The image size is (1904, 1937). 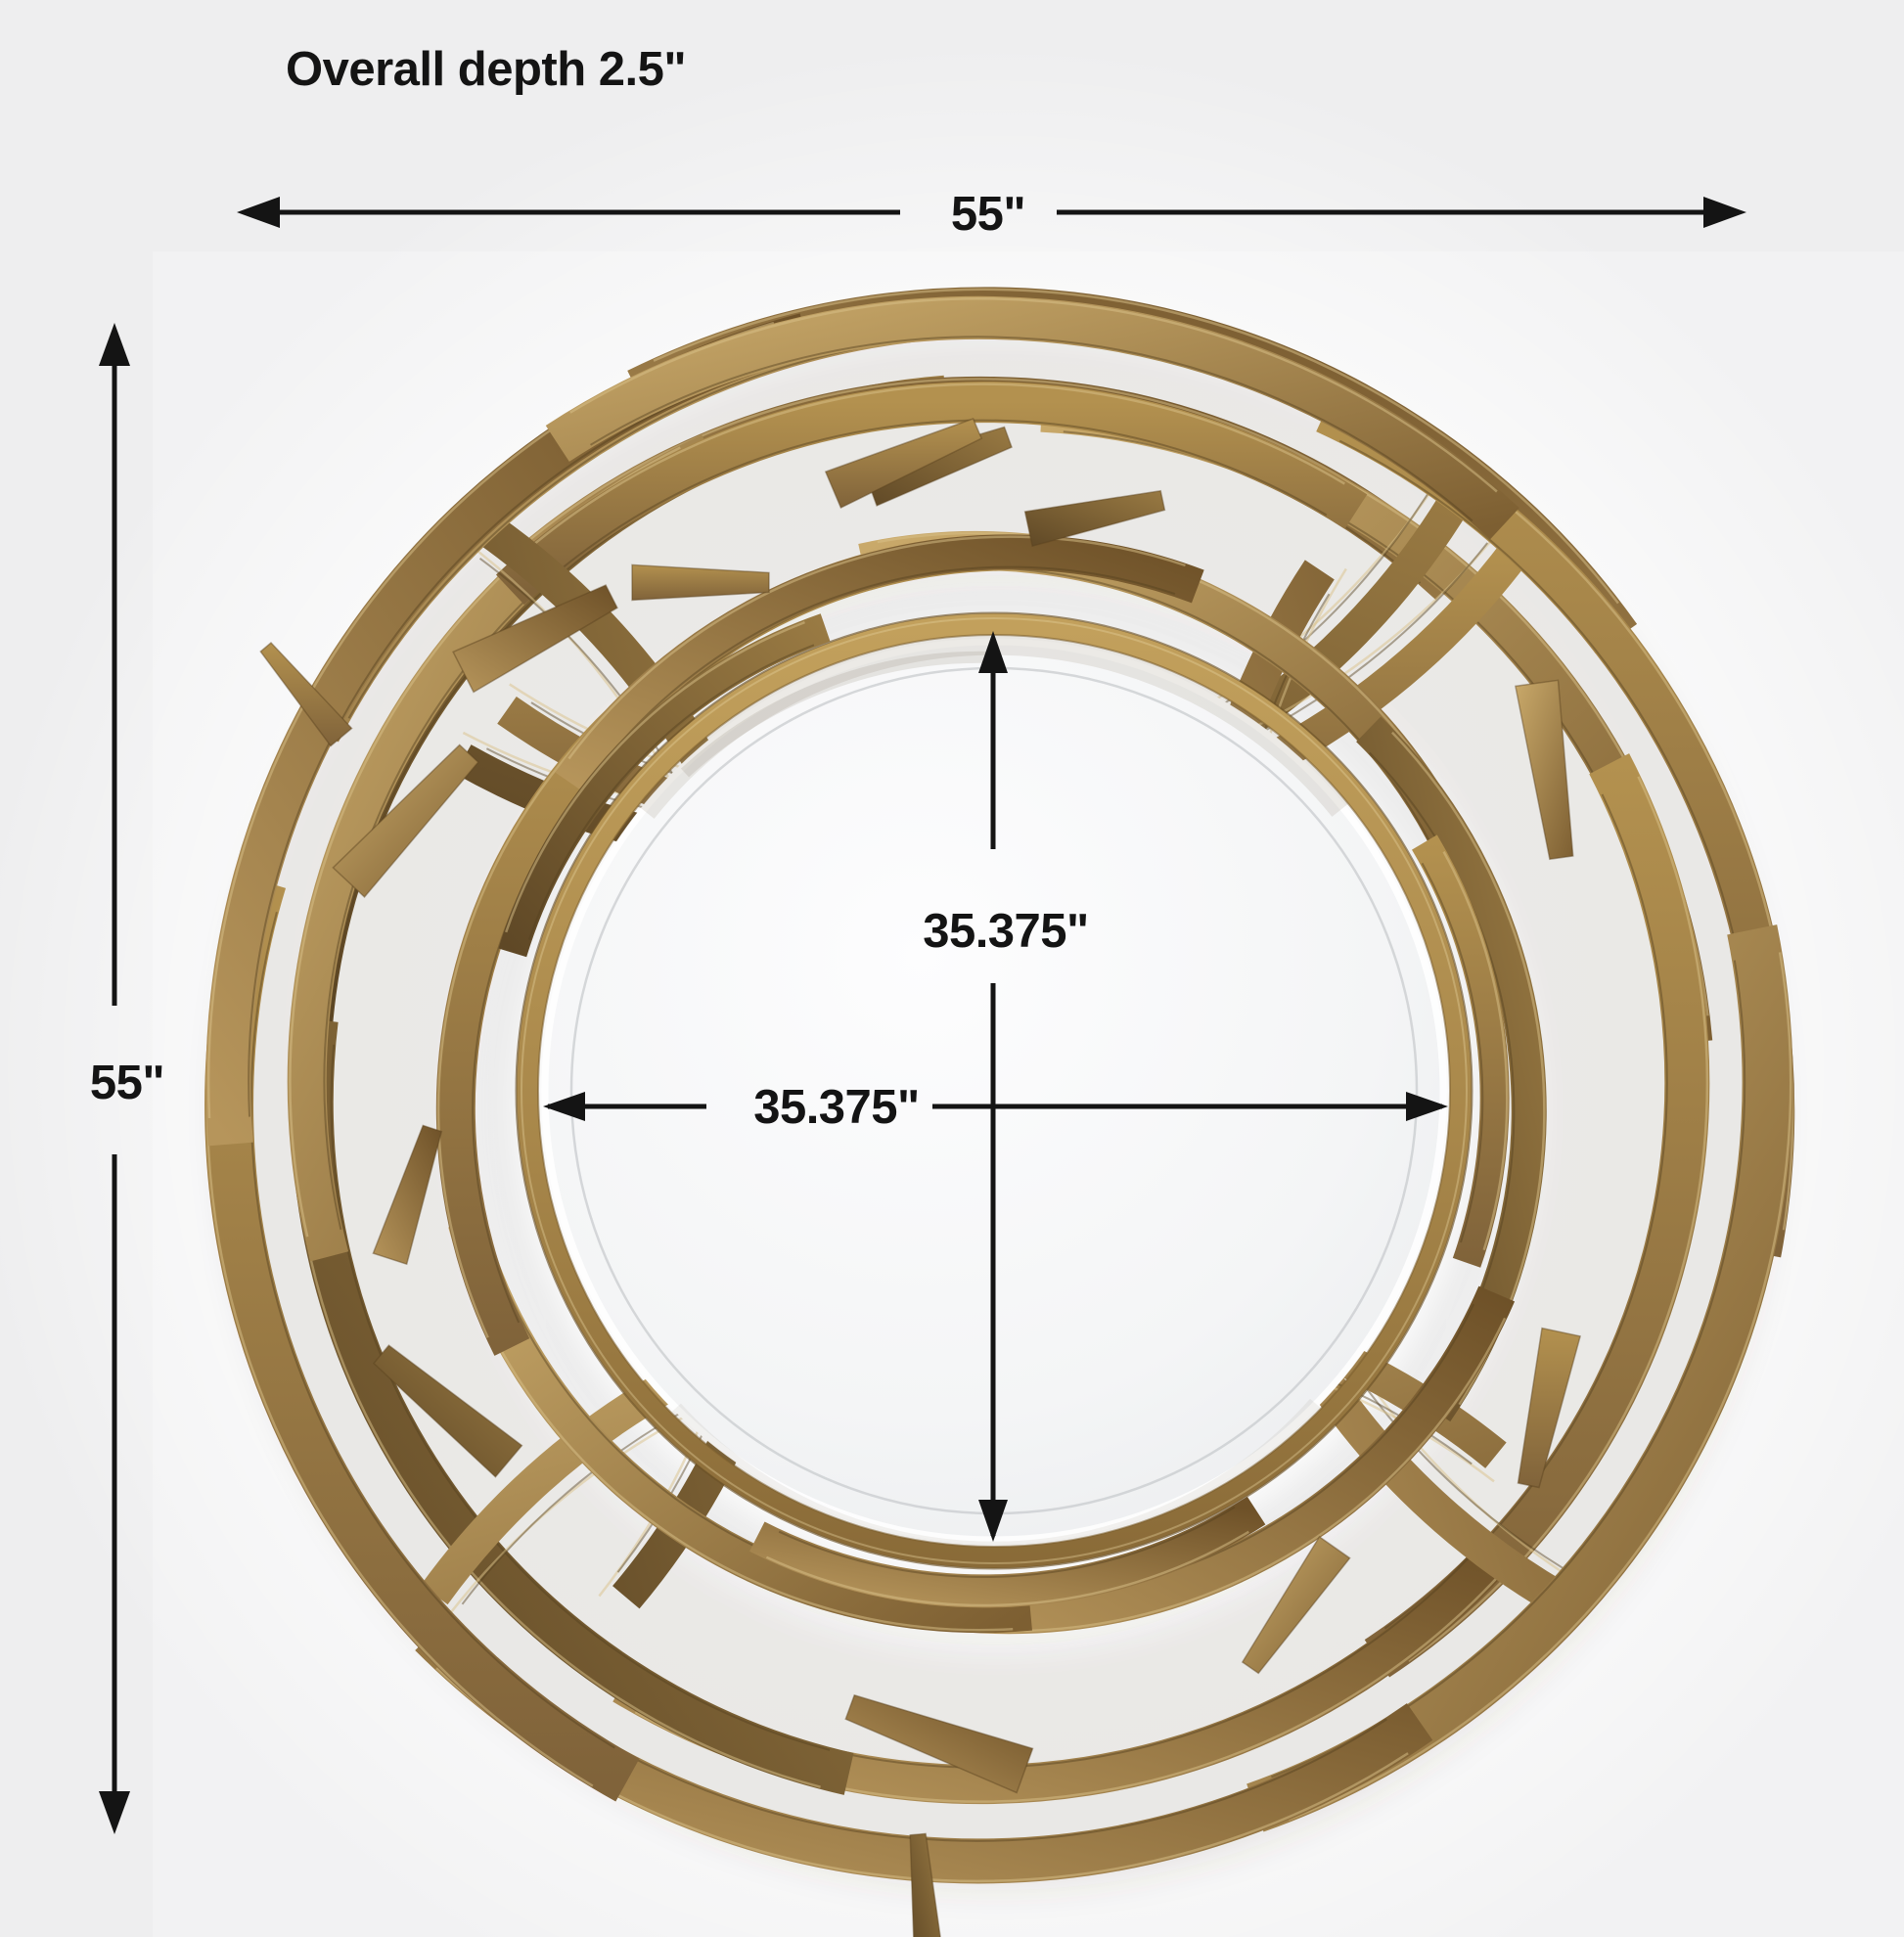 What do you see at coordinates (127, 1083) in the screenshot?
I see `overall-height-label: 55"` at bounding box center [127, 1083].